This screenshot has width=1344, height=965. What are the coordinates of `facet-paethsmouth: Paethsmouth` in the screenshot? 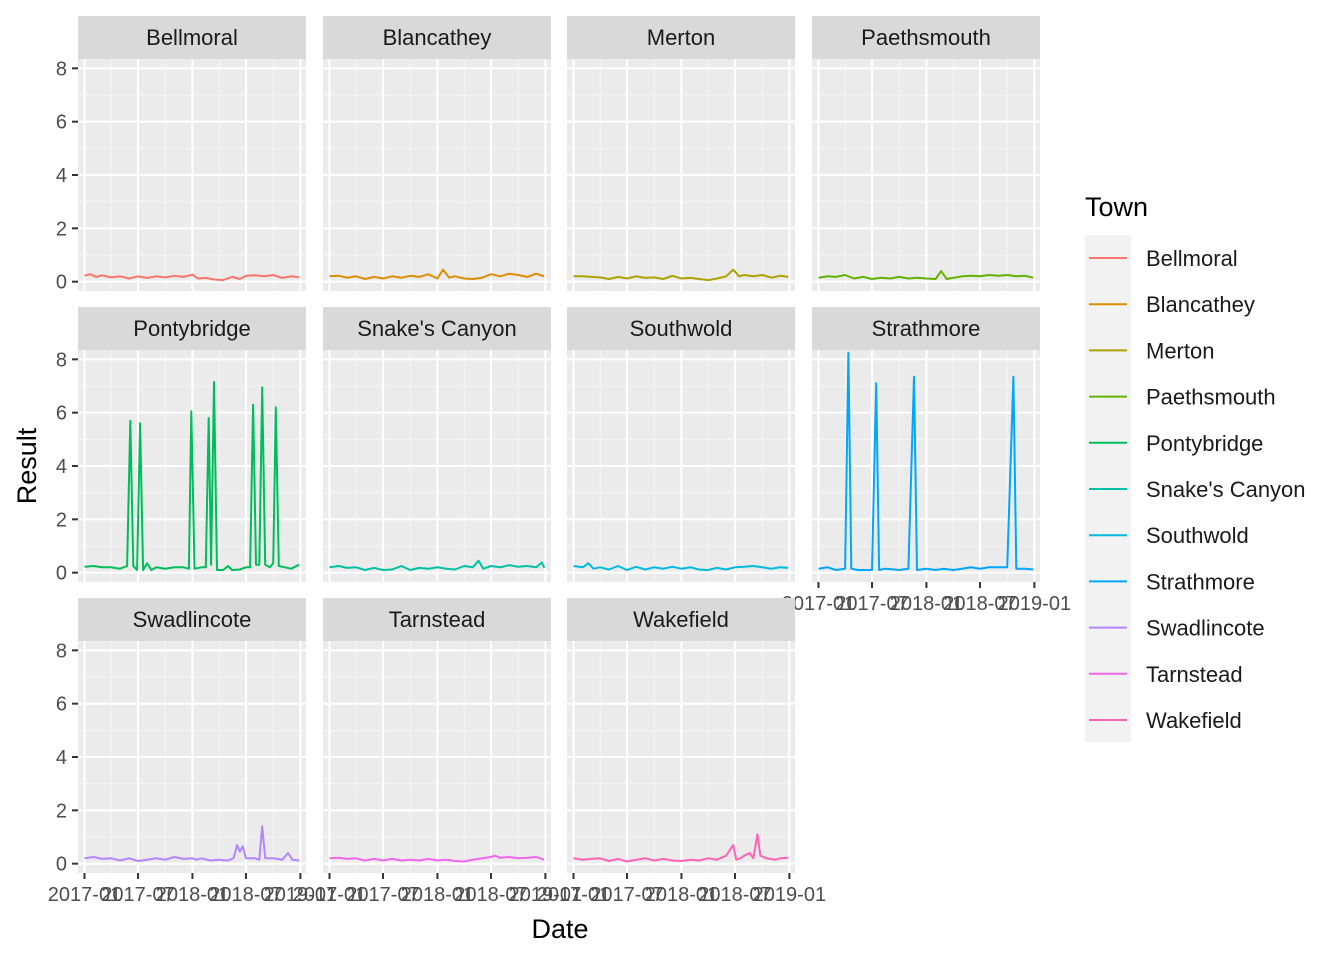 It's located at (926, 153).